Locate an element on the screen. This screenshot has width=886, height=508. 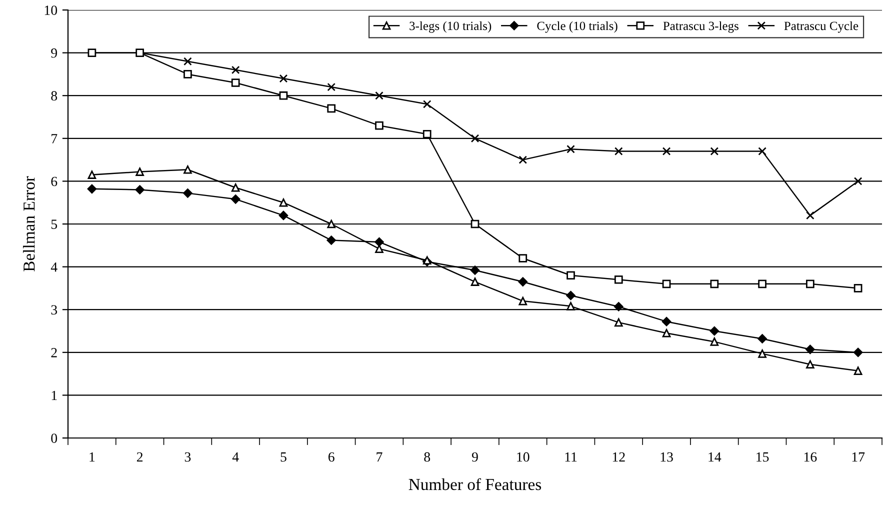
x-tick-label: 15 is located at coordinates (762, 457).